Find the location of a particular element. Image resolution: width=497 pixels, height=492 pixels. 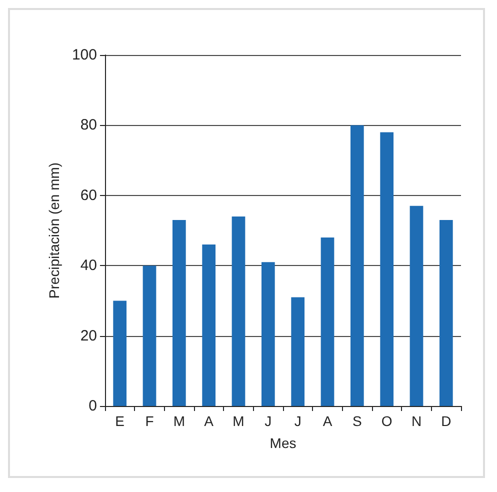

x-tick-label: N is located at coordinates (416, 421).